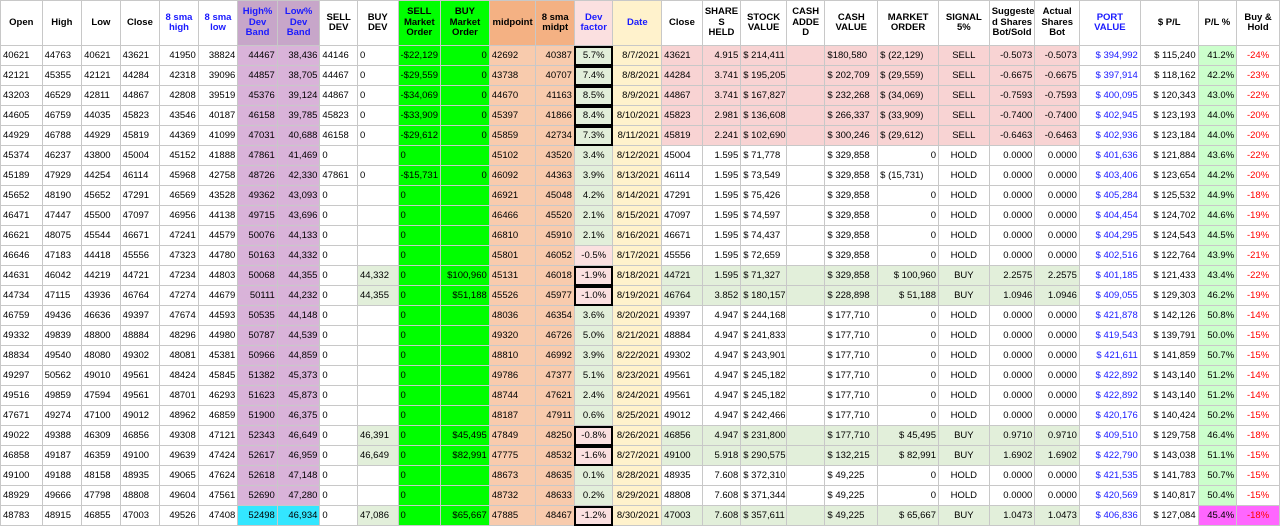  What do you see at coordinates (218, 175) in the screenshot?
I see `table-cell: 42758` at bounding box center [218, 175].